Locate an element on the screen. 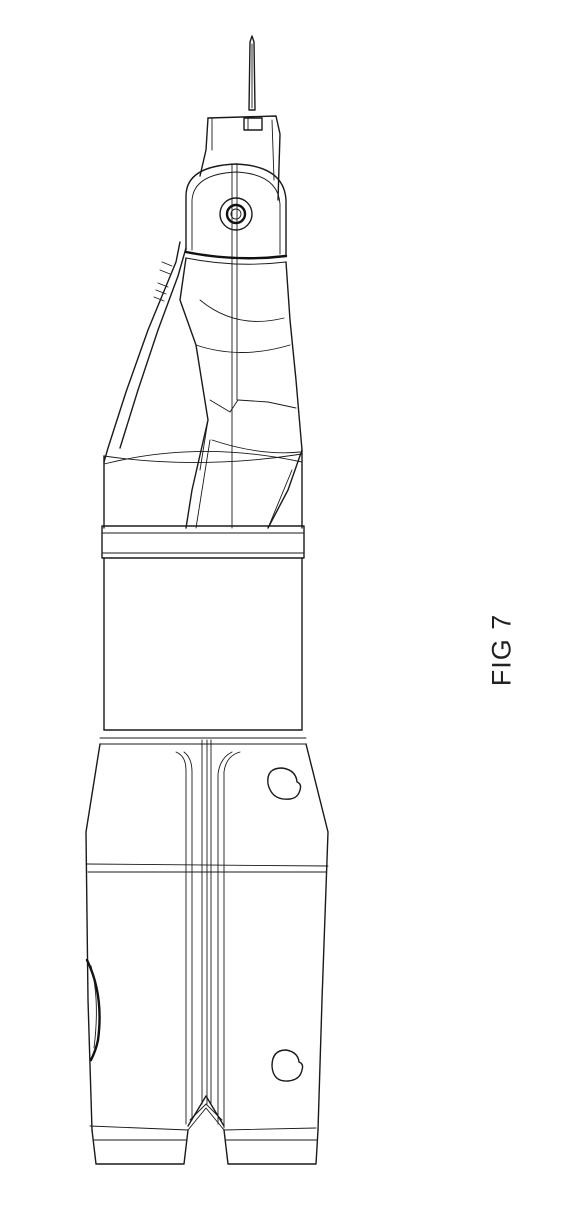 The width and height of the screenshot is (563, 1231). figure-label: FIG 7 is located at coordinates (502, 650).